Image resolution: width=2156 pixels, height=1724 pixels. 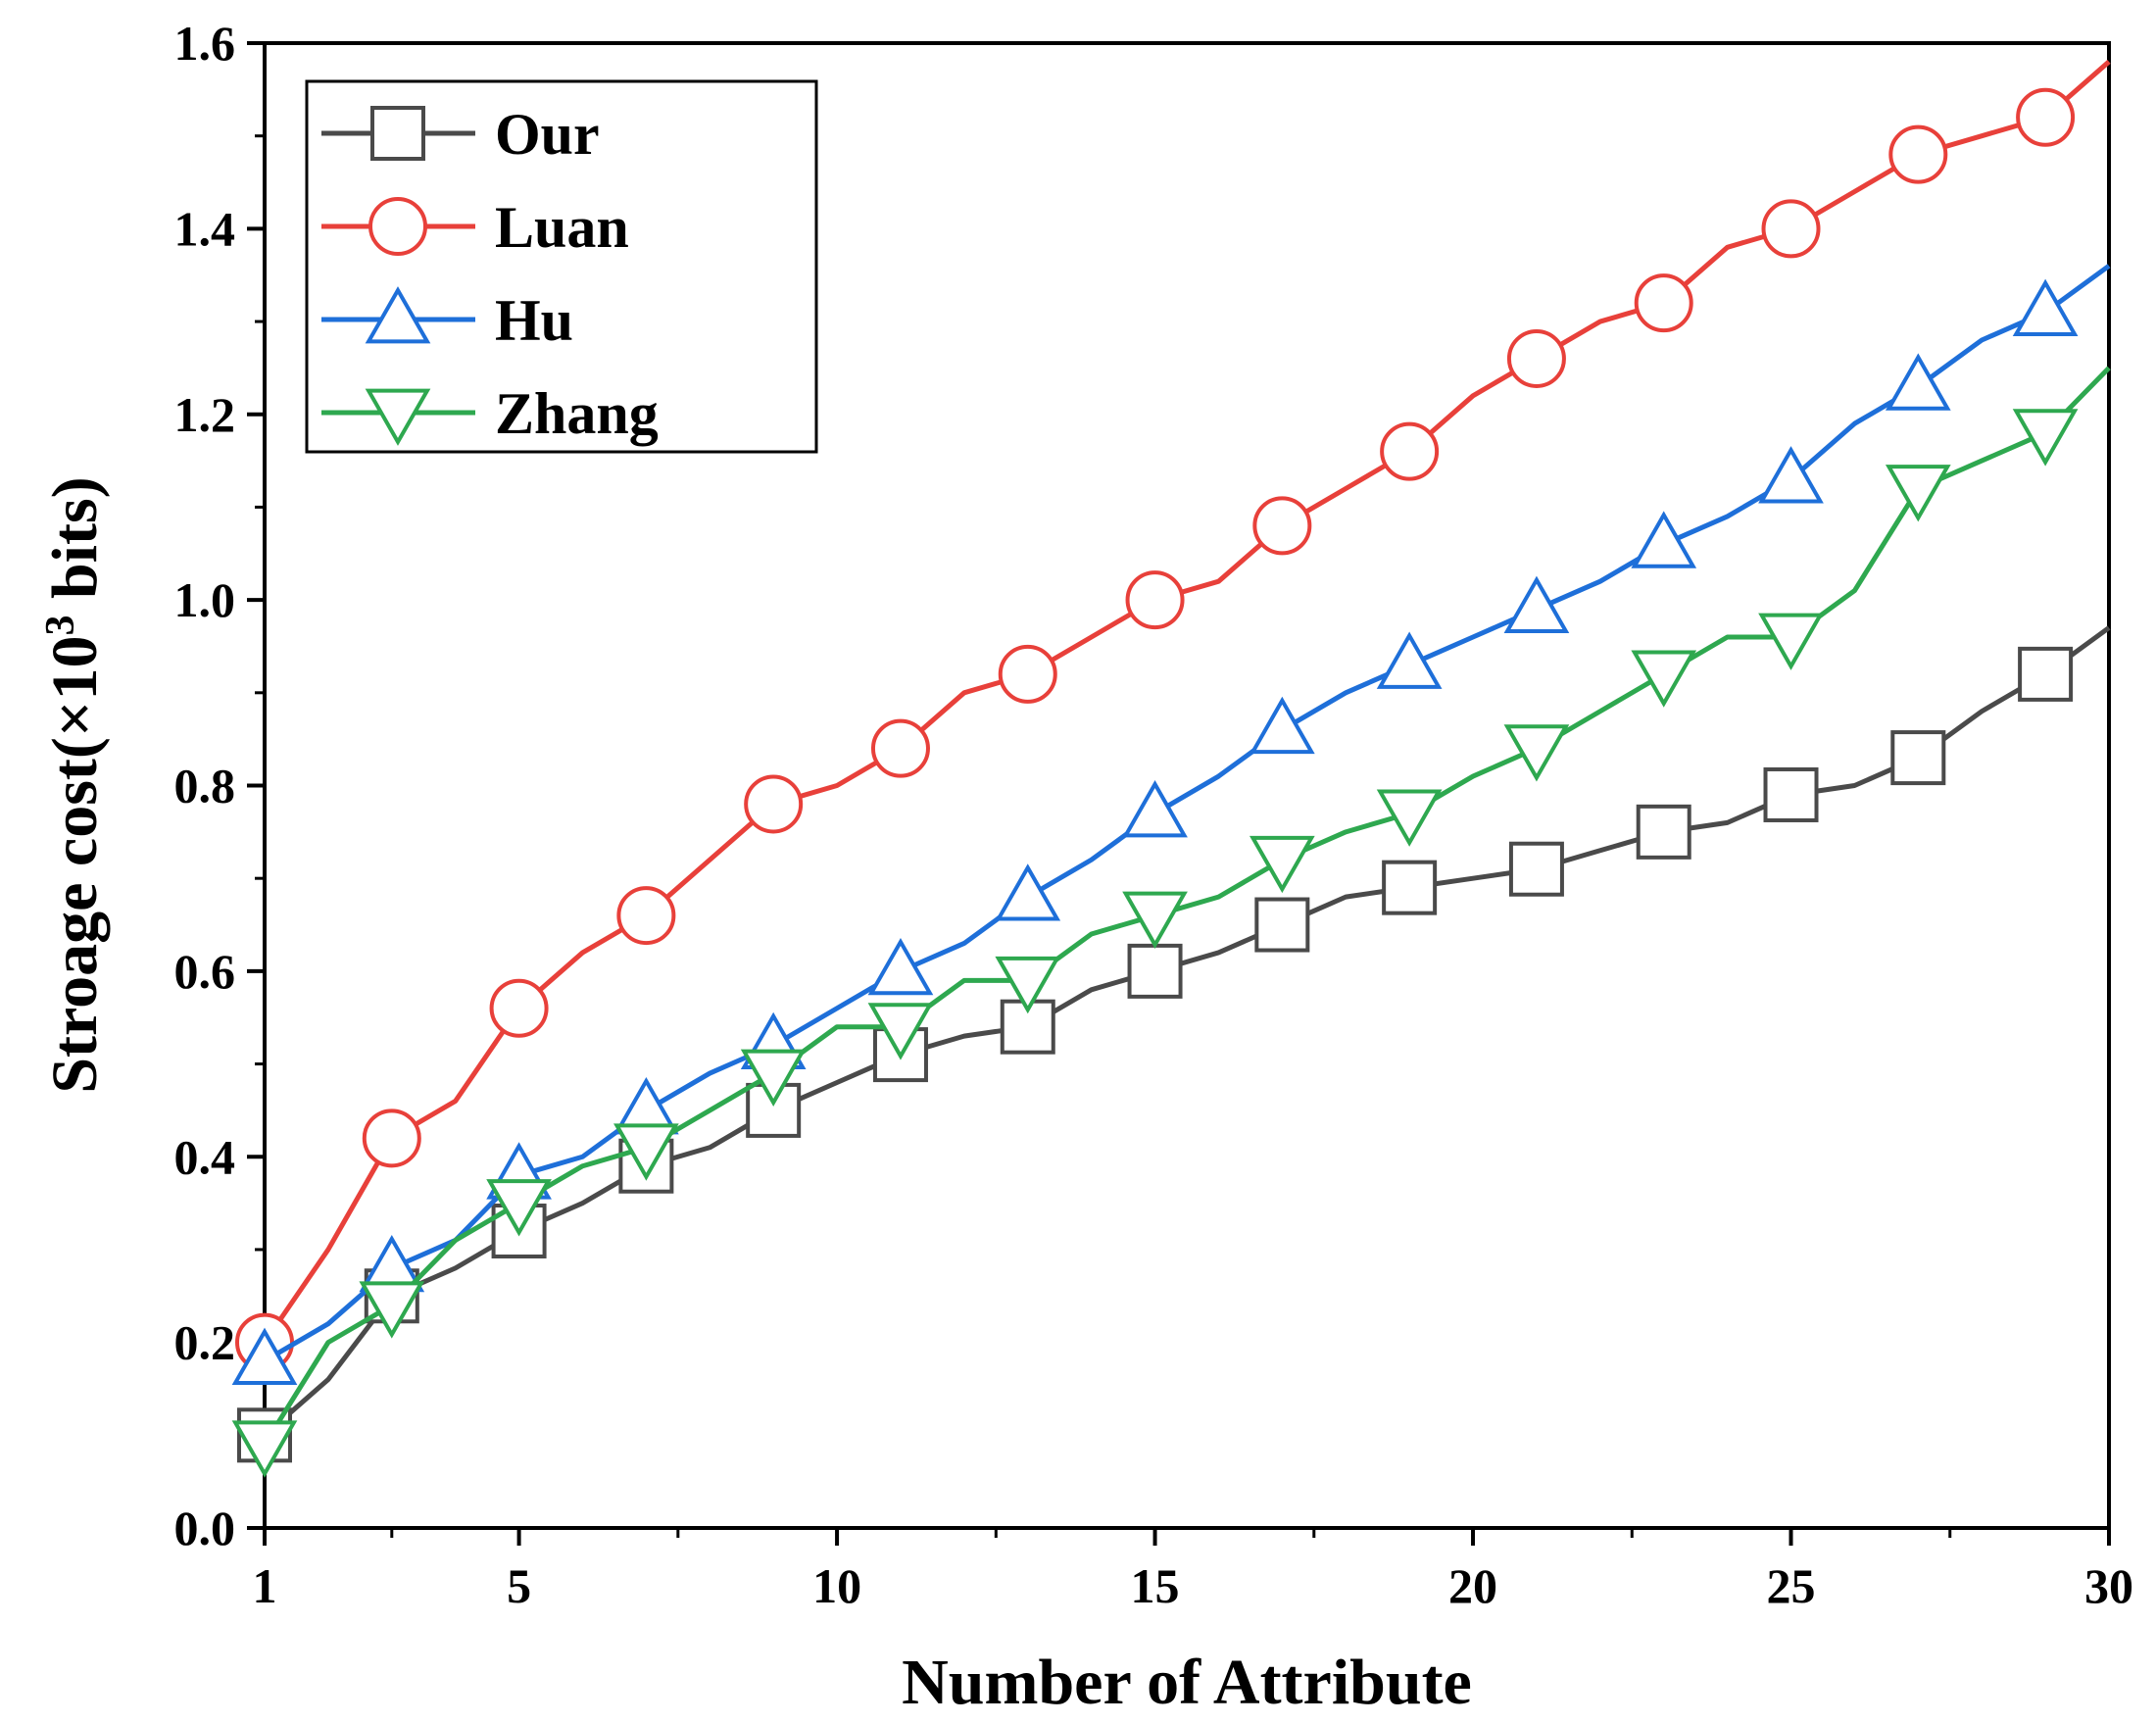 What do you see at coordinates (2108, 1585) in the screenshot?
I see `x-tick-label: 30` at bounding box center [2108, 1585].